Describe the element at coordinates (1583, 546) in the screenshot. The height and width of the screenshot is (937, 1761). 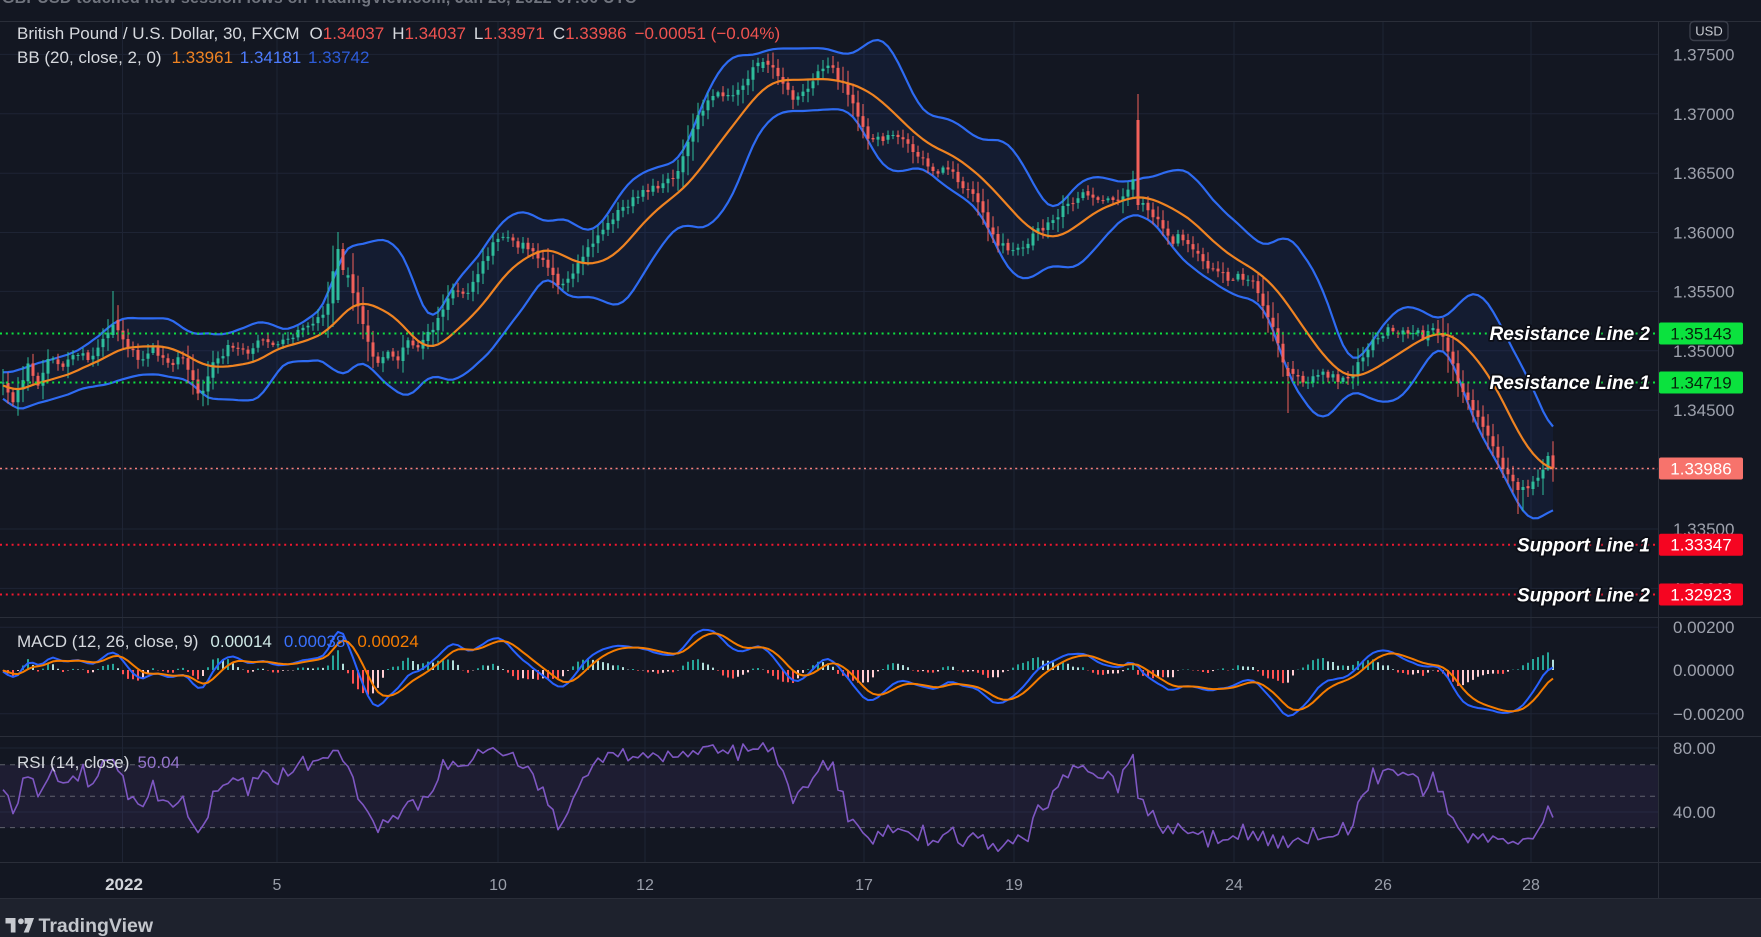
I see `svg-text: Support Line 1` at that location.